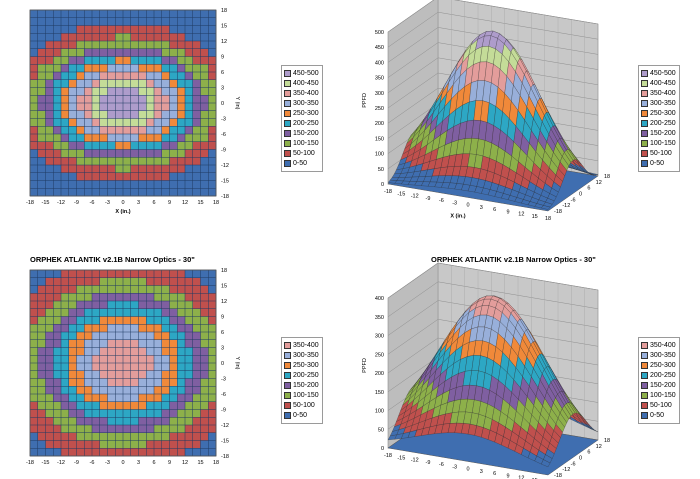 The height and width of the screenshot is (479, 700). Describe the element at coordinates (216, 203) in the screenshot. I see `x-tick-label: 18` at that location.